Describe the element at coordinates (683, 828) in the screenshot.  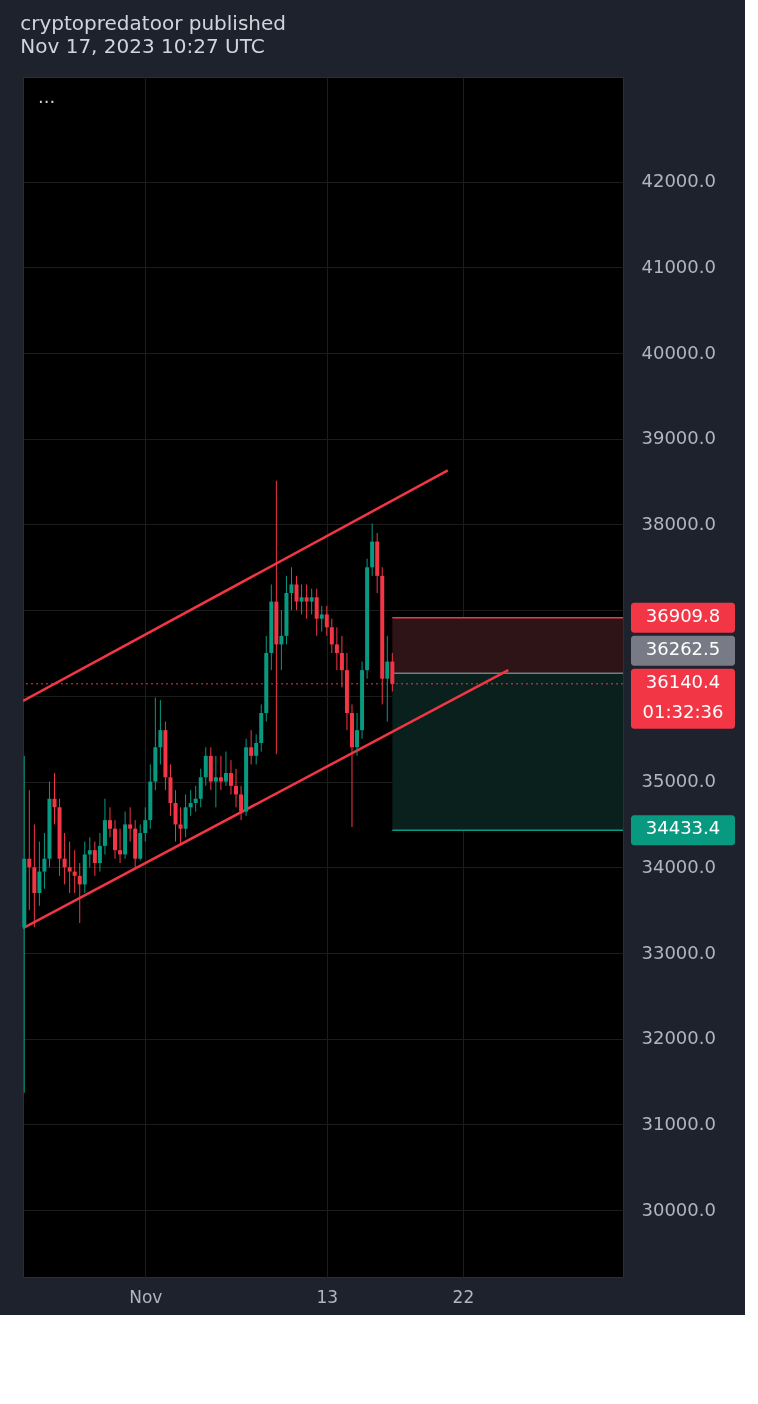
I see `ref-line-label: 34433.4` at that location.